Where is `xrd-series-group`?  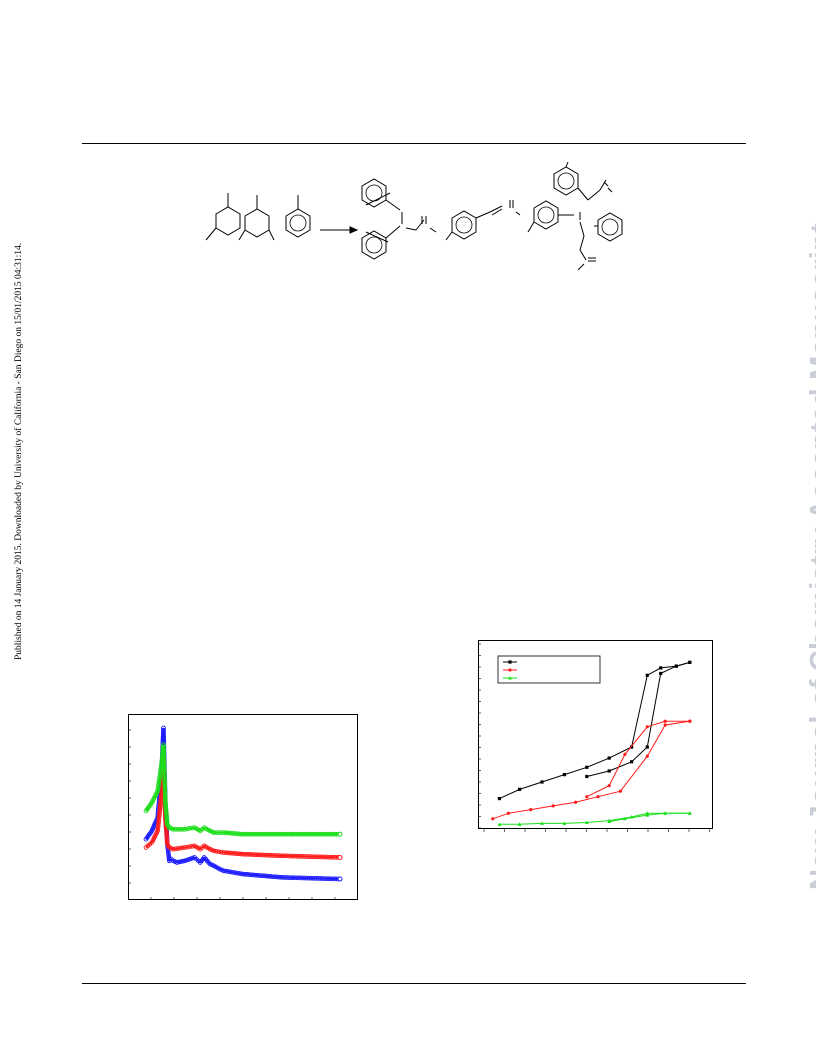
xrd-series-group is located at coordinates (243, 803).